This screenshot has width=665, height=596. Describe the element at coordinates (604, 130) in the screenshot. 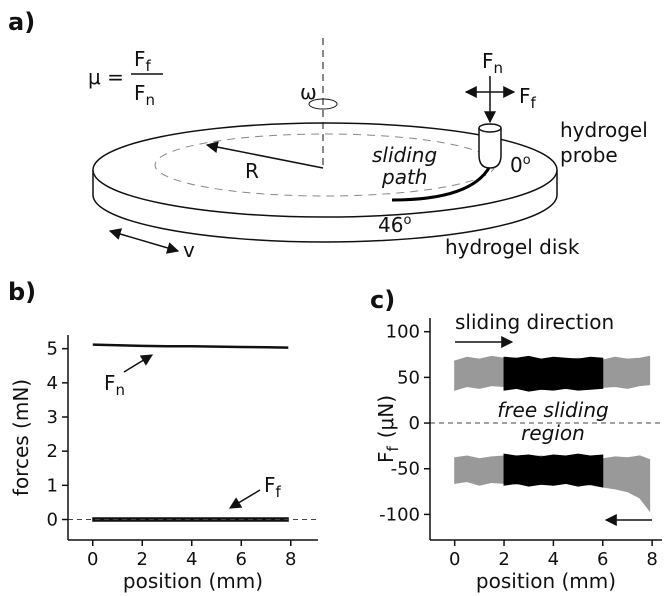

I see `probe-label: hydrogel` at that location.